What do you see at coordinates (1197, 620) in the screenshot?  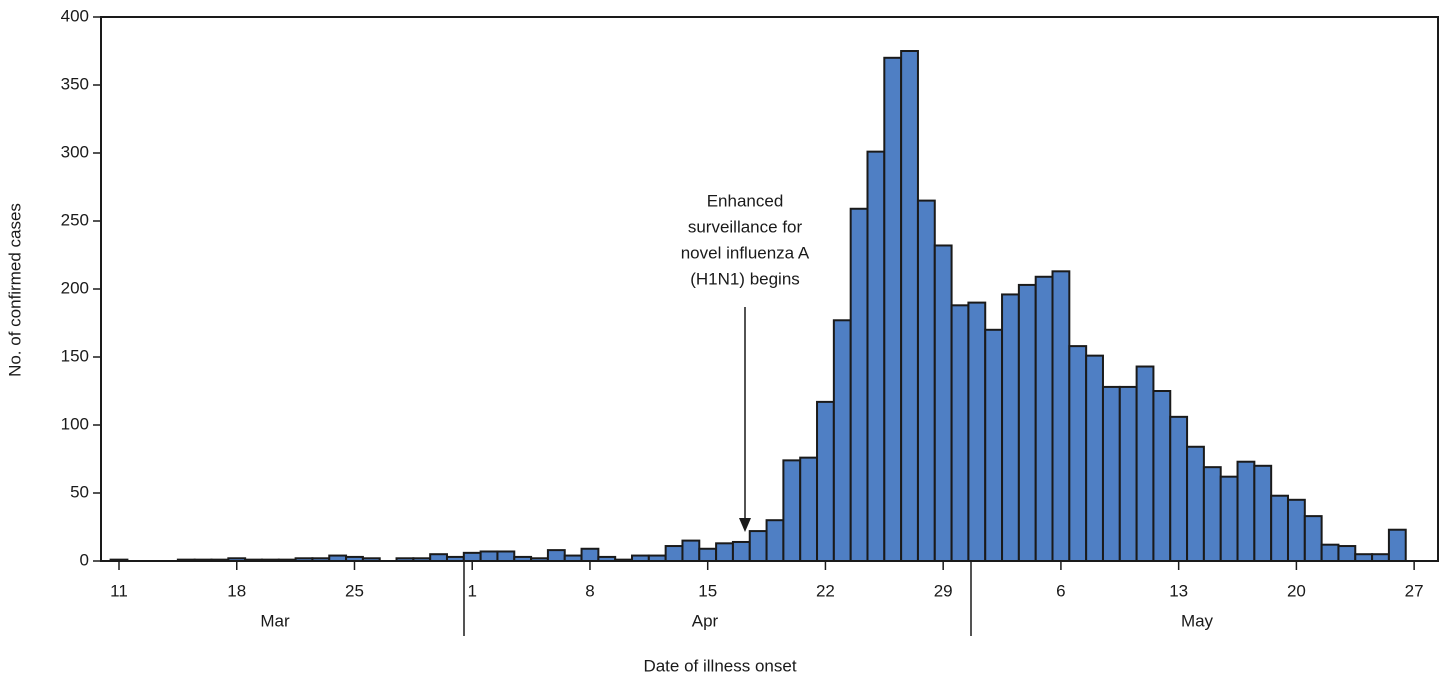 I see `month-label: May` at bounding box center [1197, 620].